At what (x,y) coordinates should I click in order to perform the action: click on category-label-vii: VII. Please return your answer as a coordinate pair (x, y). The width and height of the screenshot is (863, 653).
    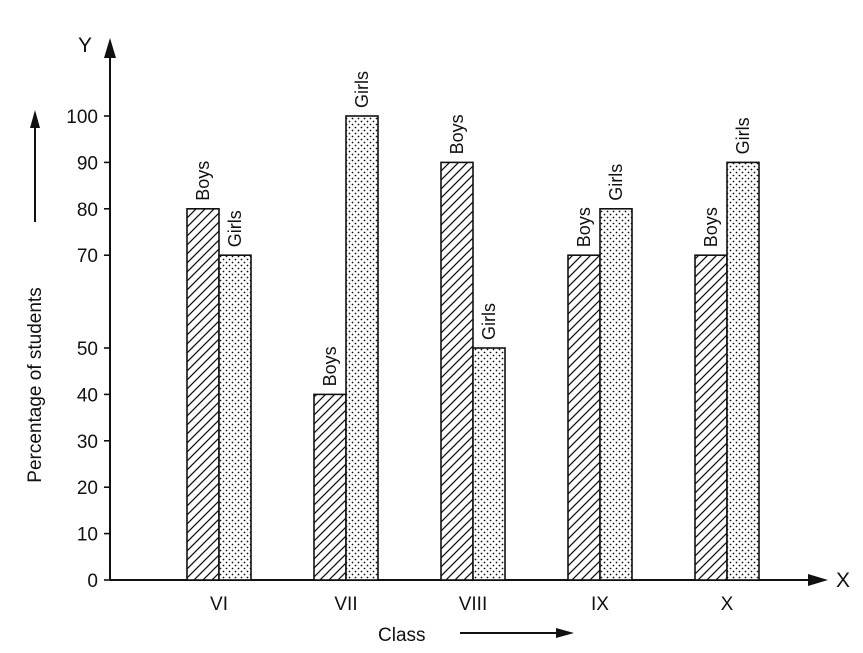
    Looking at the image, I should click on (345, 604).